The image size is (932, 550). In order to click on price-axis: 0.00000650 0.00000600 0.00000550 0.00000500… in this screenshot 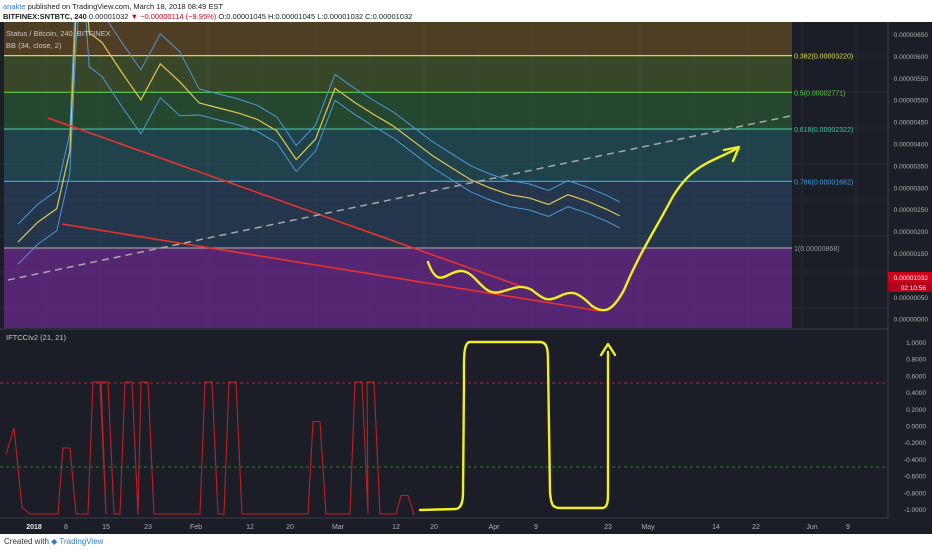, I will do `click(909, 270)`.